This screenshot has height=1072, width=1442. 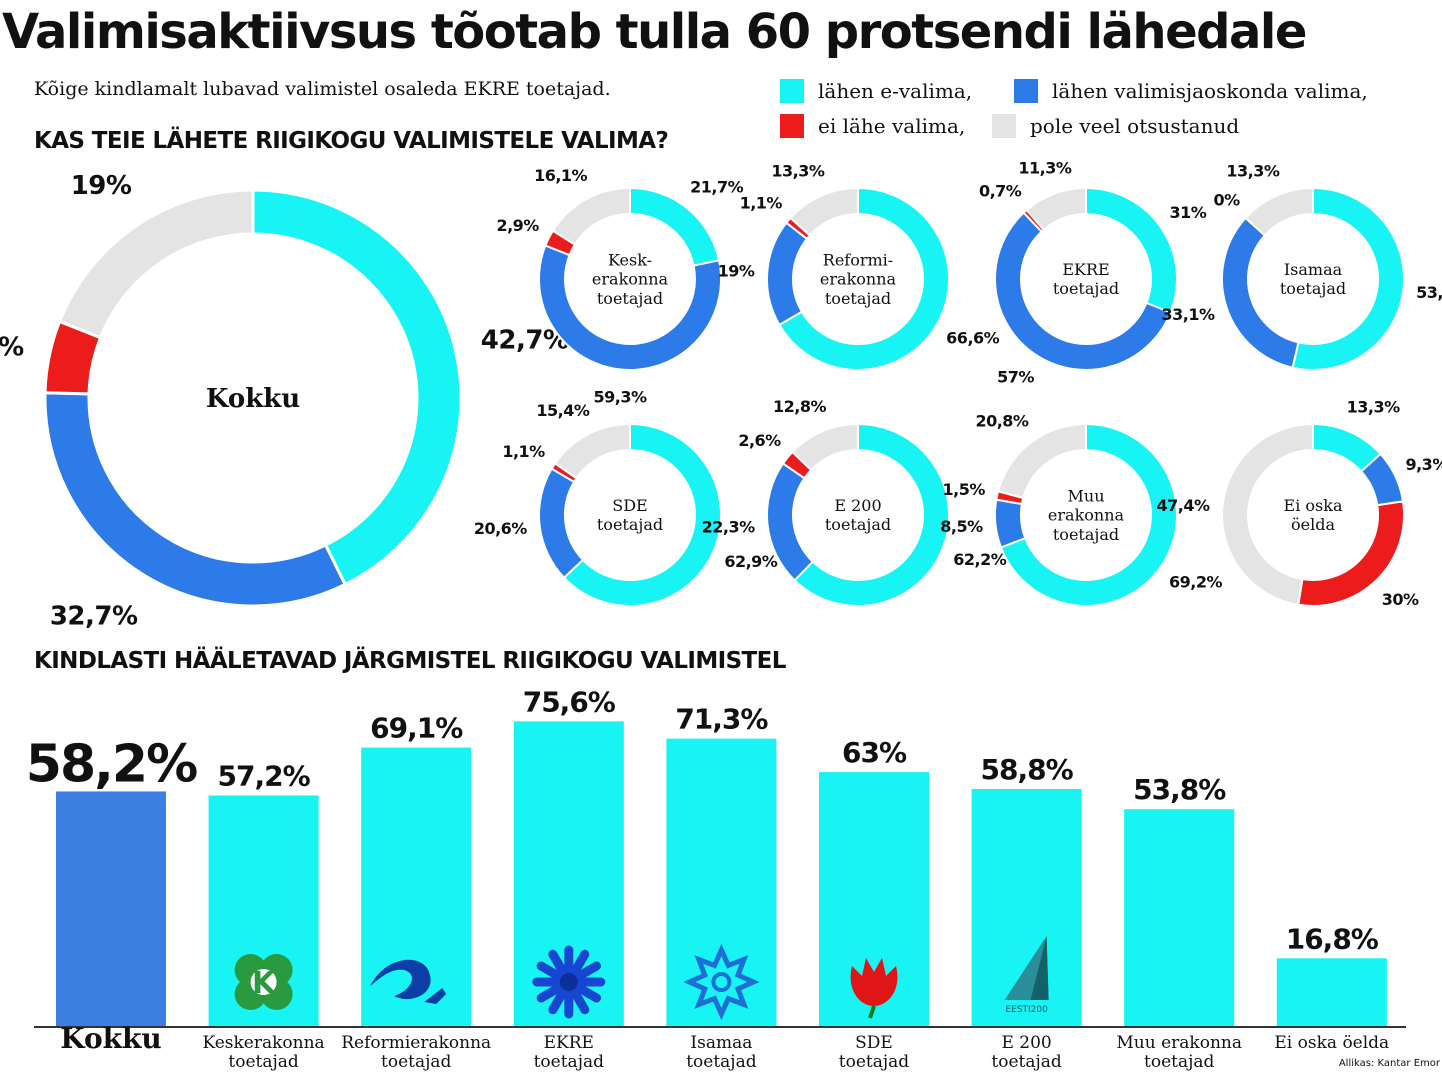 I want to click on donut-ekre-value-jaoskond: 57%, so click(x=1015, y=376).